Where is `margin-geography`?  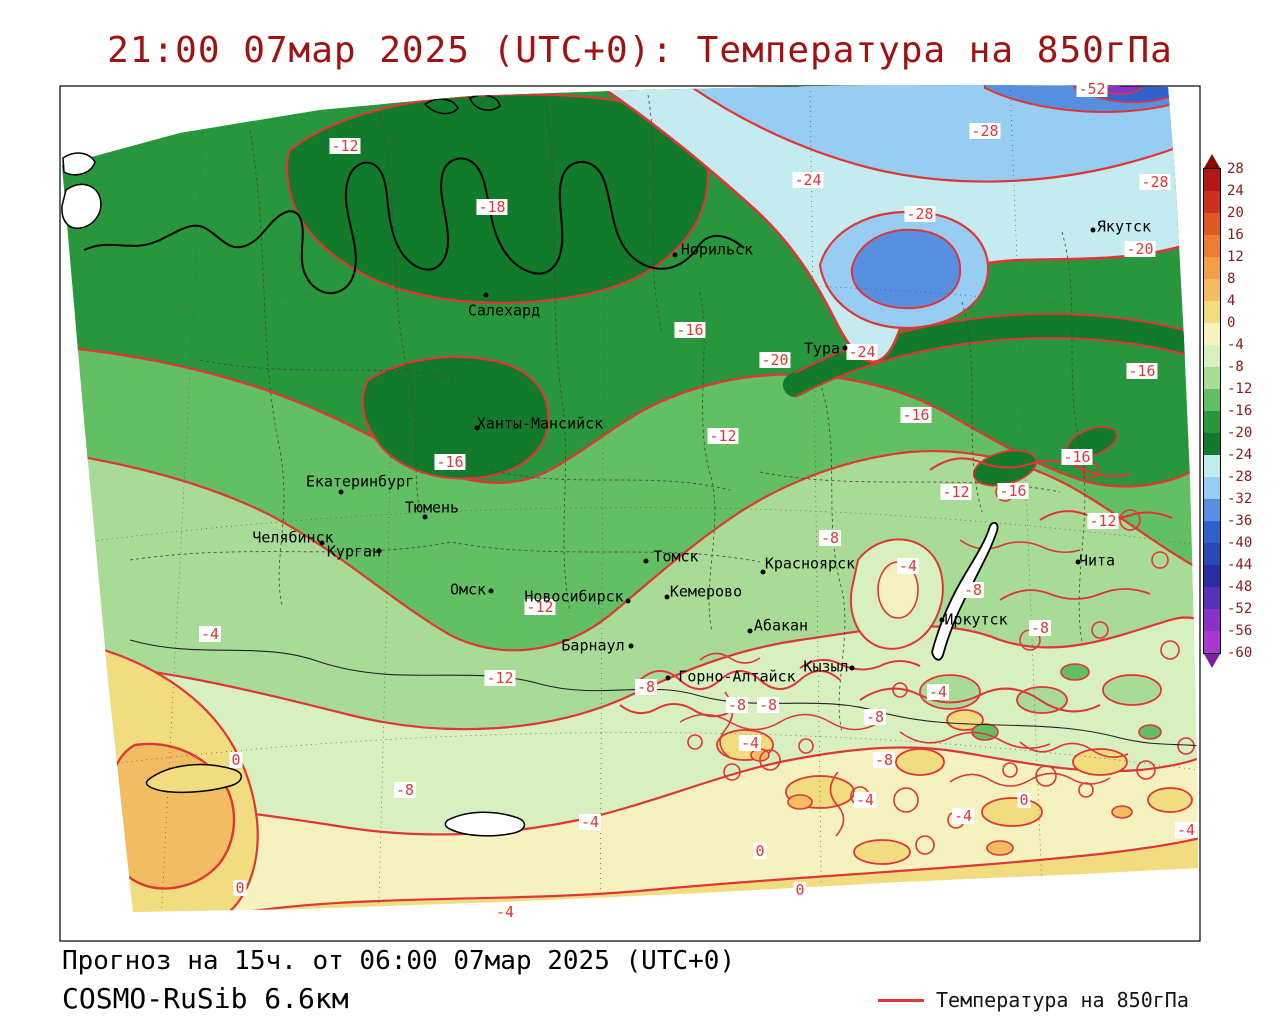
margin-geography is located at coordinates (81, 190).